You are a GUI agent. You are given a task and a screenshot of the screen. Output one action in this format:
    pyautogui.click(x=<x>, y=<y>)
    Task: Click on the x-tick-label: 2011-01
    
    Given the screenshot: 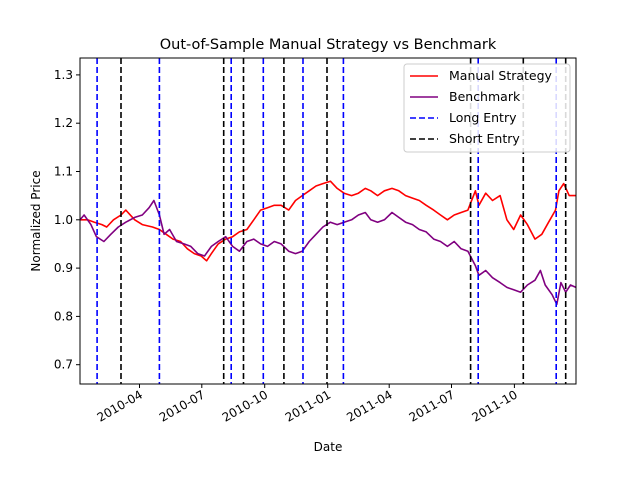 What is the action you would take?
    pyautogui.click(x=308, y=405)
    